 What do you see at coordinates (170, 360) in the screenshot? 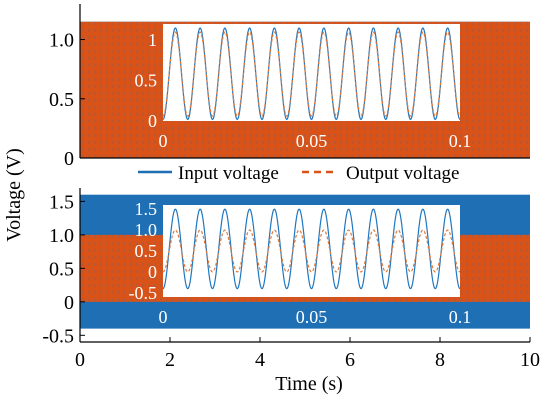
I see `x-tick-label: 2` at bounding box center [170, 360].